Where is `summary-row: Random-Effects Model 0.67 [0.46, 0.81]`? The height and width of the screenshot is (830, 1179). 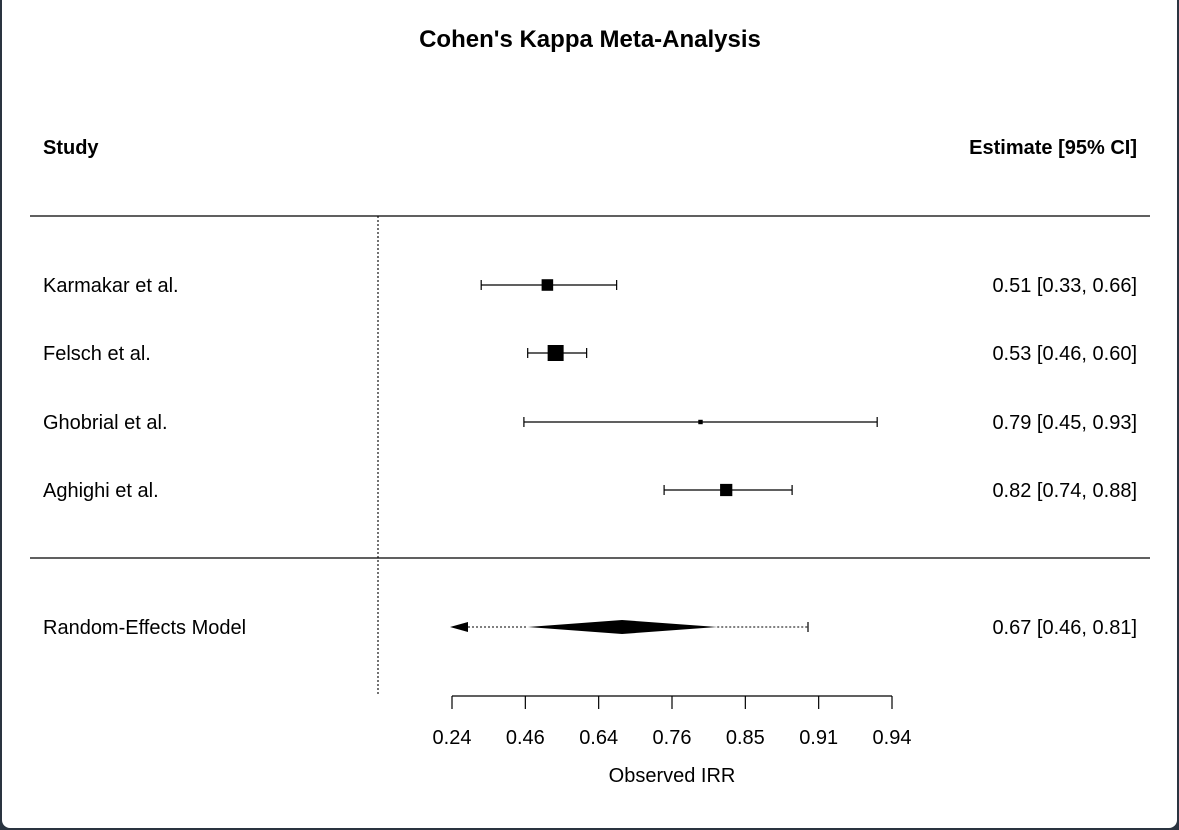 summary-row: Random-Effects Model 0.67 [0.46, 0.81] is located at coordinates (590, 628).